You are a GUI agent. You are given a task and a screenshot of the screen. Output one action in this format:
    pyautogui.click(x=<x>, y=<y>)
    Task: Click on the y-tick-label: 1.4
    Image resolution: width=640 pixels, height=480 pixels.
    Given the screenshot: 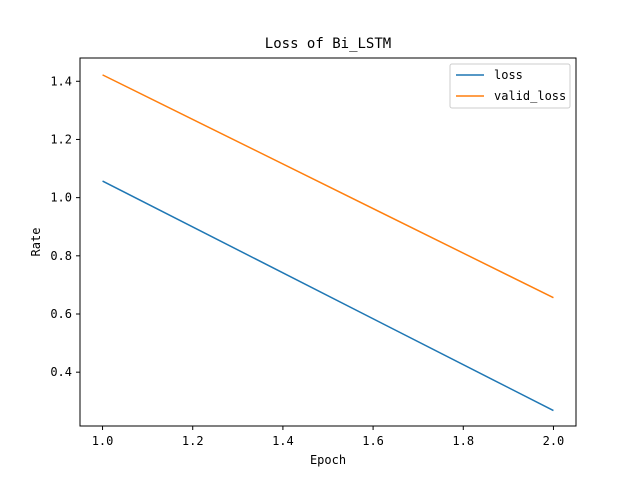 What is the action you would take?
    pyautogui.click(x=61, y=81)
    